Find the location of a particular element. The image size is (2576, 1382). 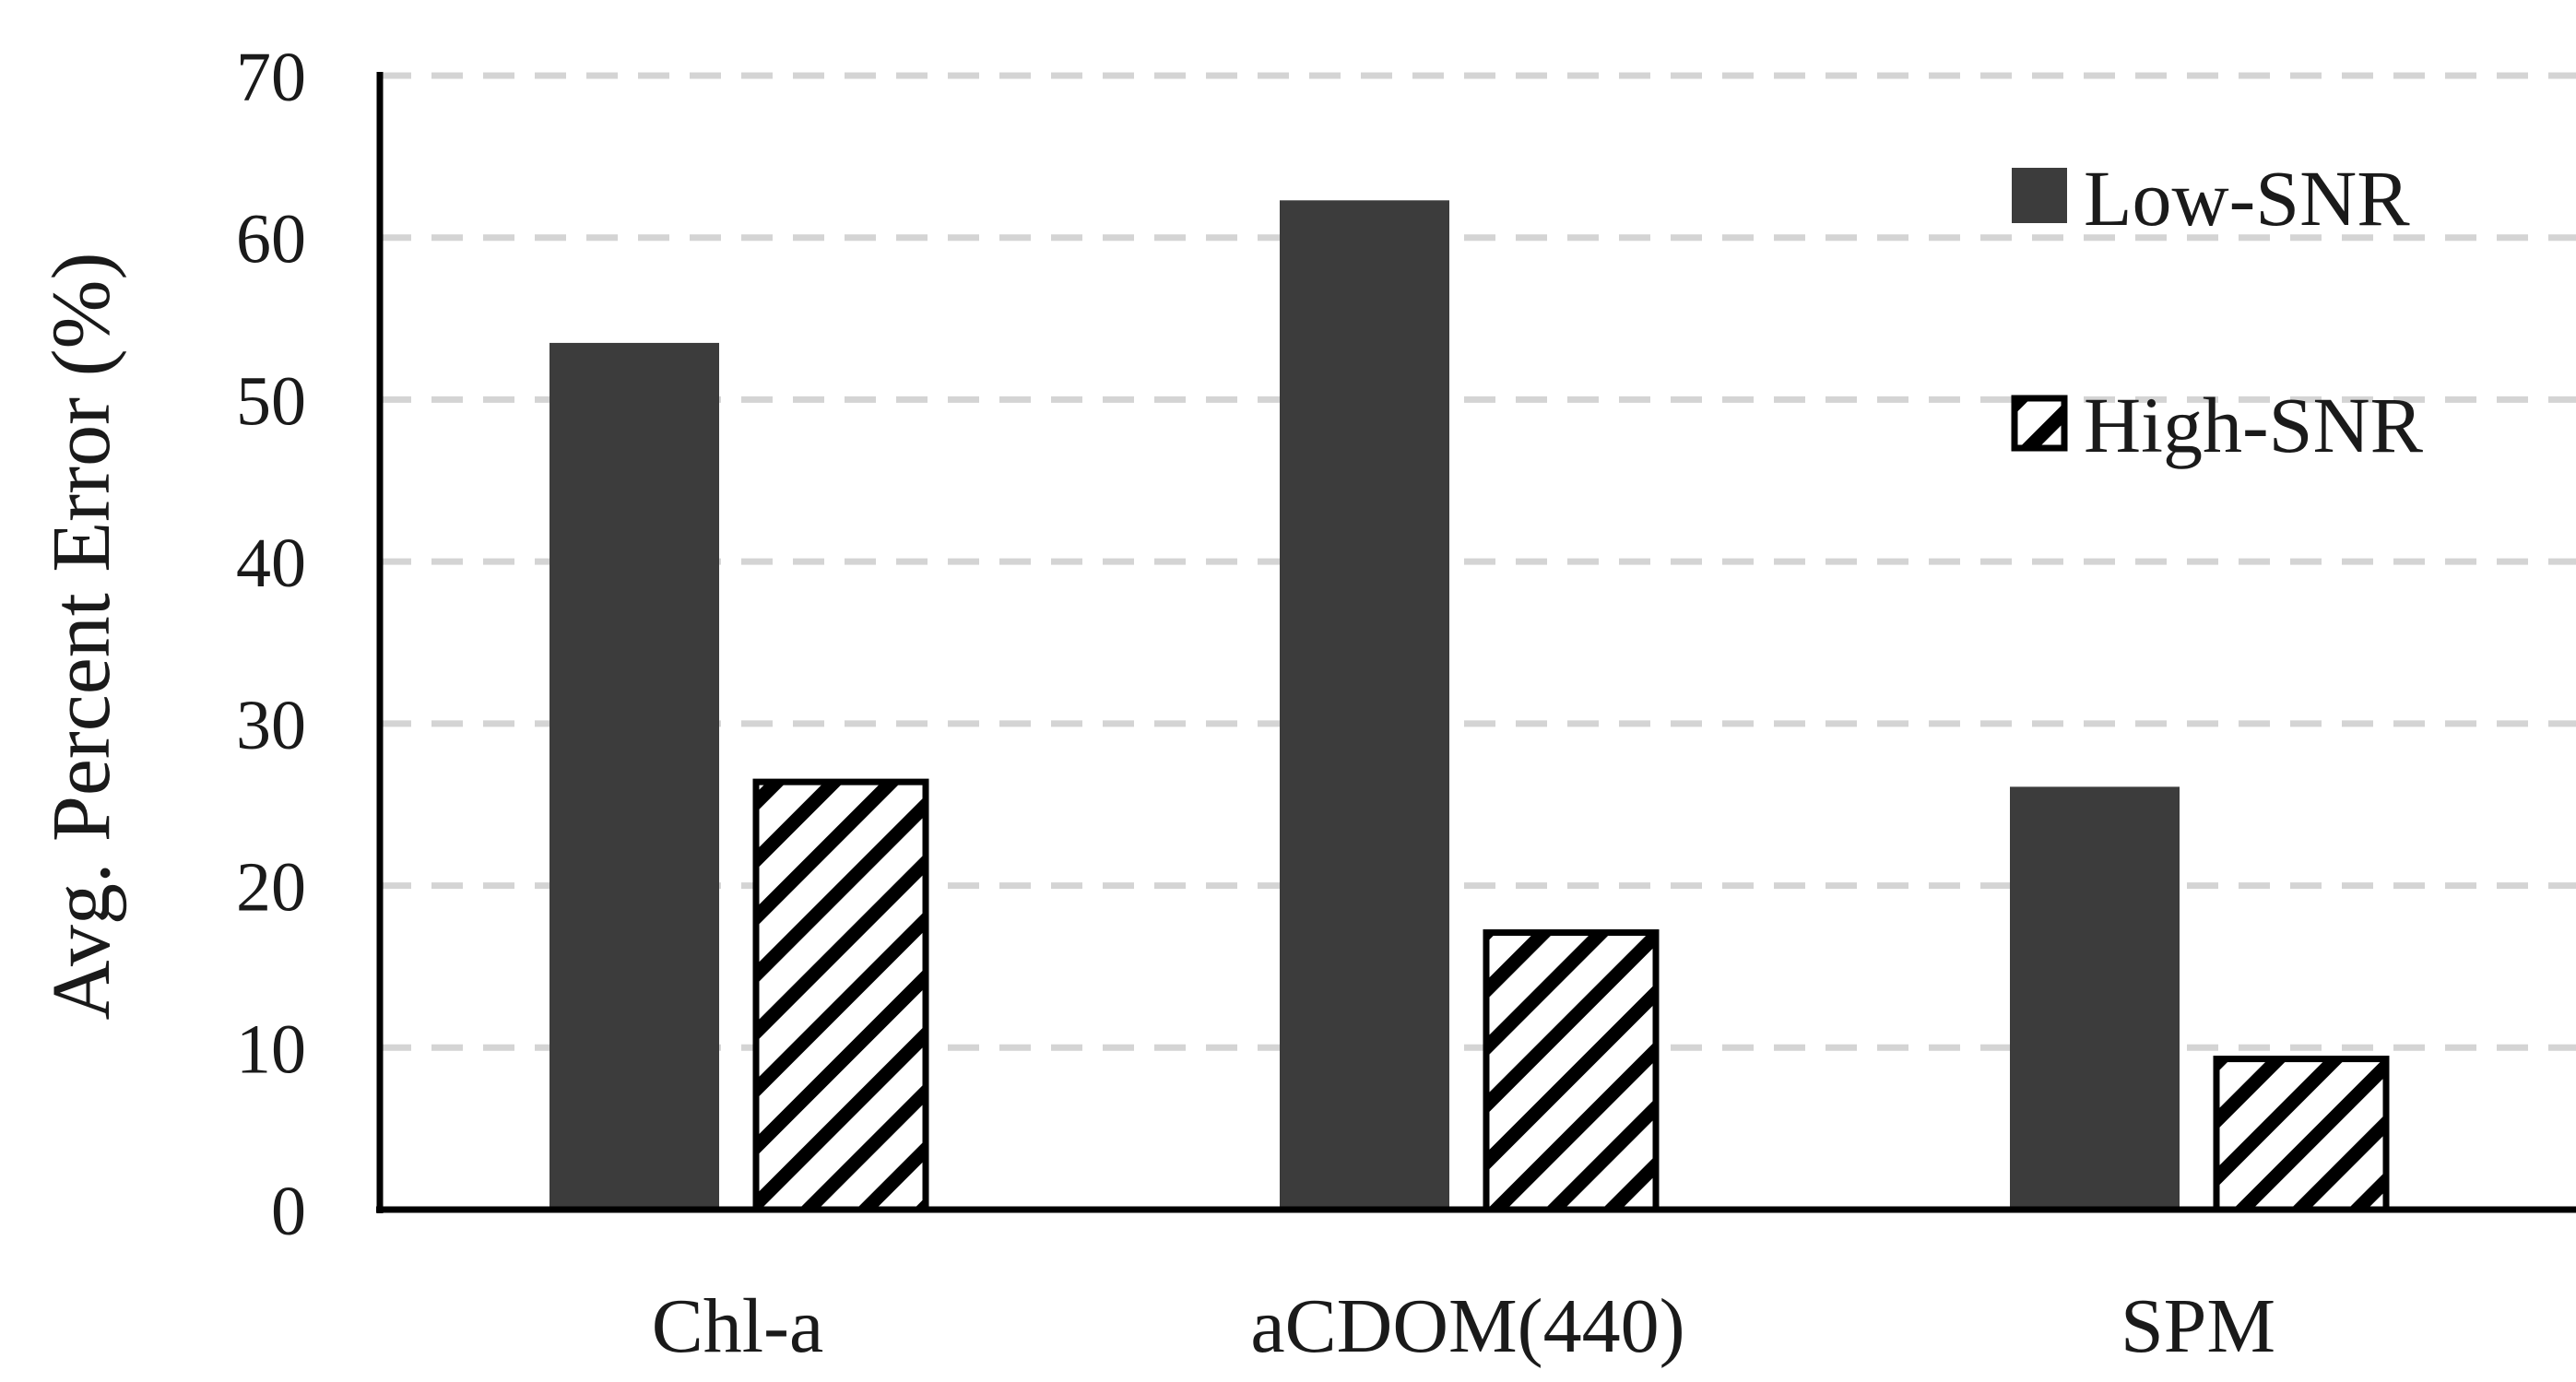

bar-low-snr-chl-a is located at coordinates (634, 776).